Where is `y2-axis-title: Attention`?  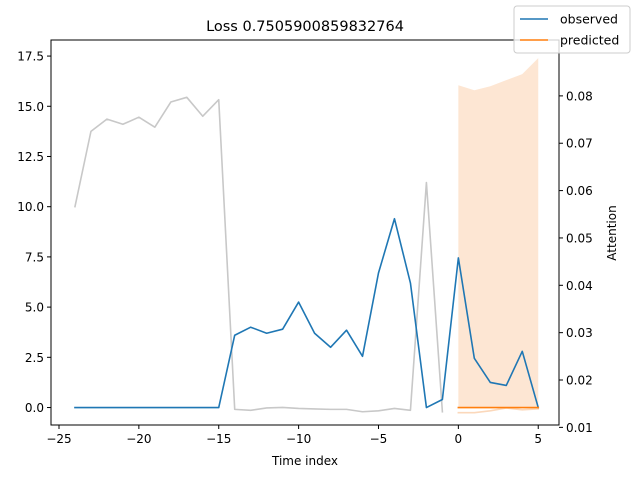 y2-axis-title: Attention is located at coordinates (612, 232).